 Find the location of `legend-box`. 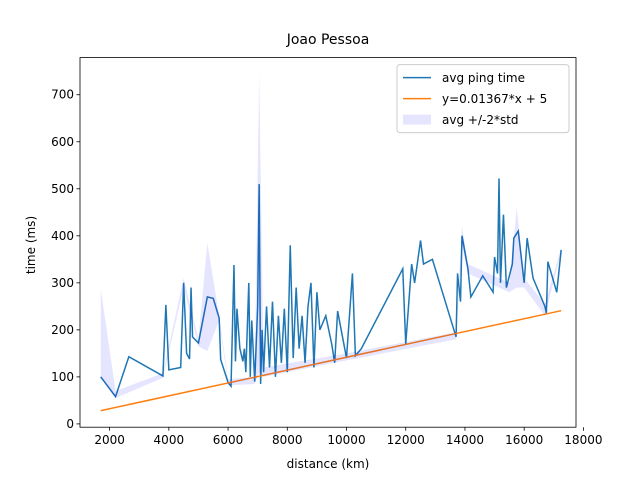

legend-box is located at coordinates (483, 99).